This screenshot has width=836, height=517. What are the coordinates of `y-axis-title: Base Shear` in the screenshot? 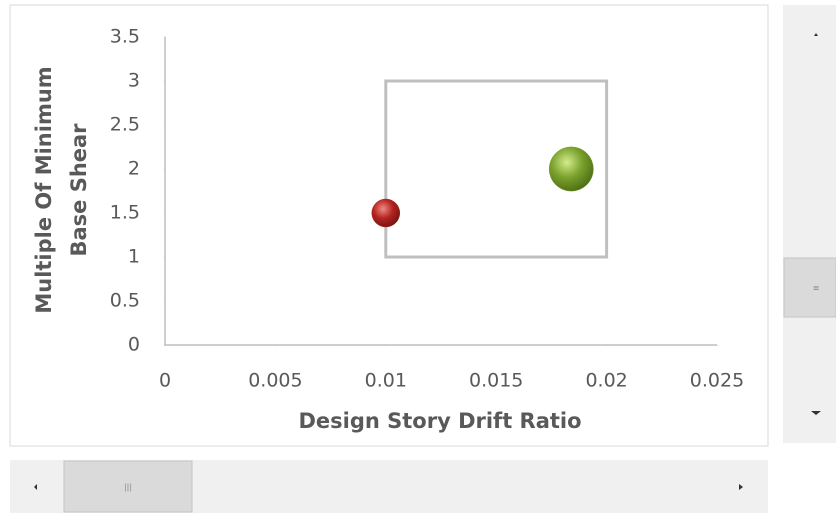 It's located at (79, 190).